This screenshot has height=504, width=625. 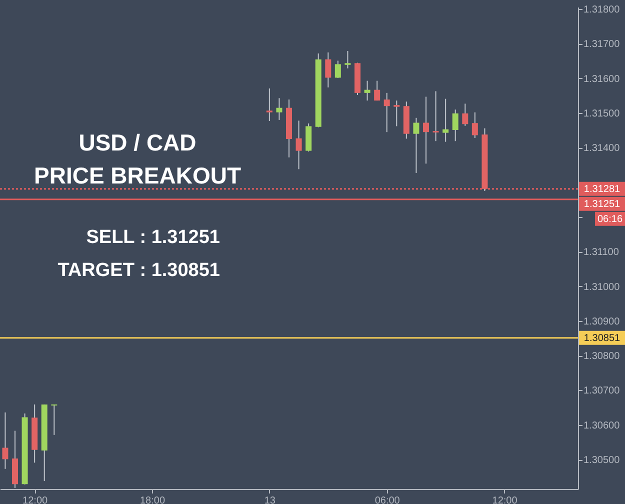 What do you see at coordinates (602, 287) in the screenshot?
I see `y-tick-label: 1.31000` at bounding box center [602, 287].